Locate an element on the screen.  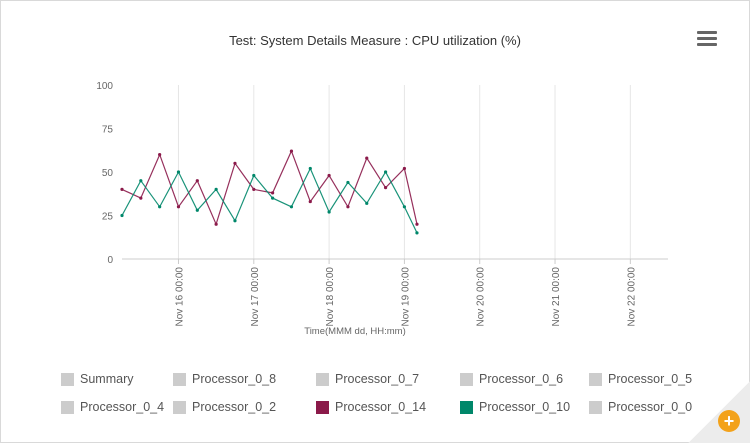
y-tick-label: 100 is located at coordinates (104, 86).